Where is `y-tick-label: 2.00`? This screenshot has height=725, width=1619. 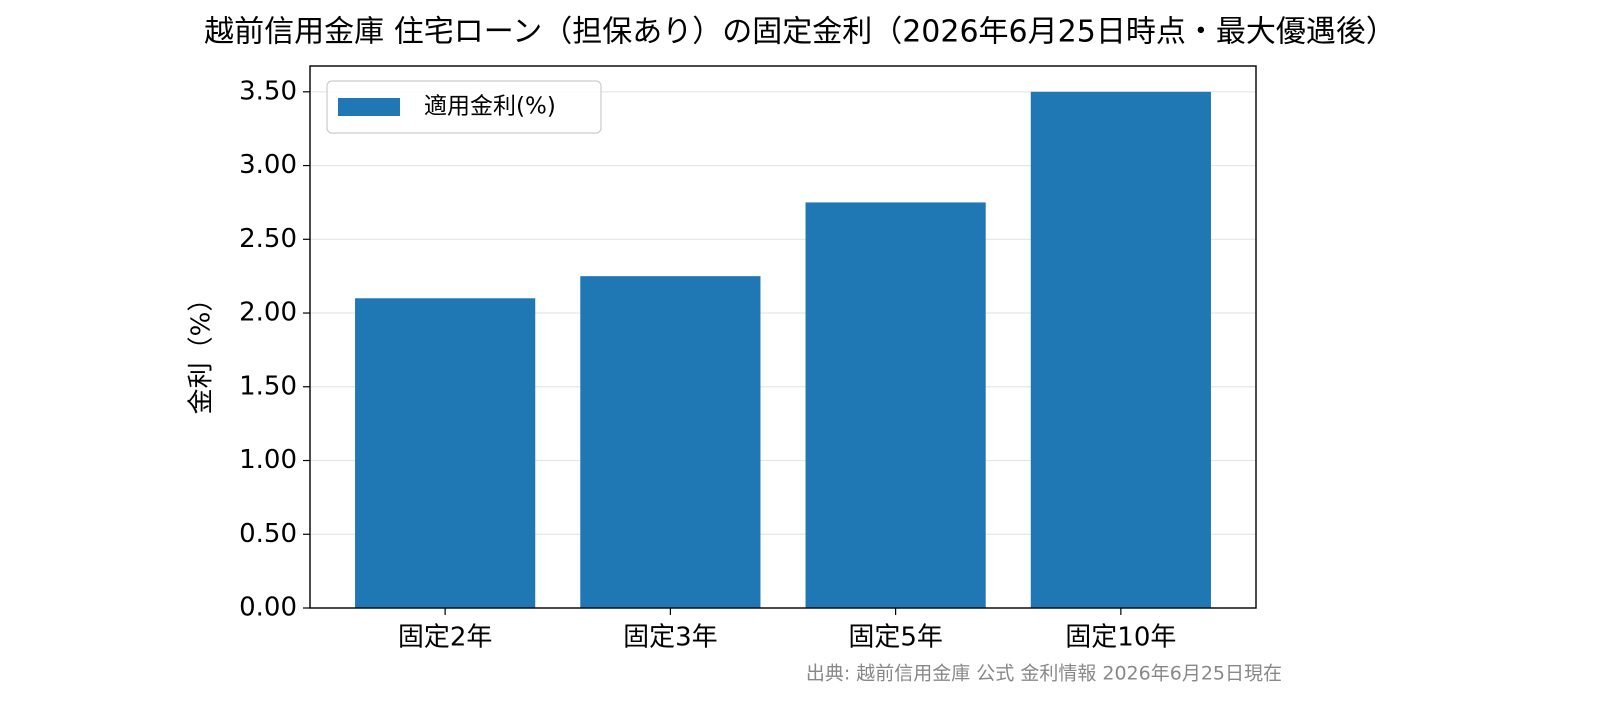
y-tick-label: 2.00 is located at coordinates (268, 313).